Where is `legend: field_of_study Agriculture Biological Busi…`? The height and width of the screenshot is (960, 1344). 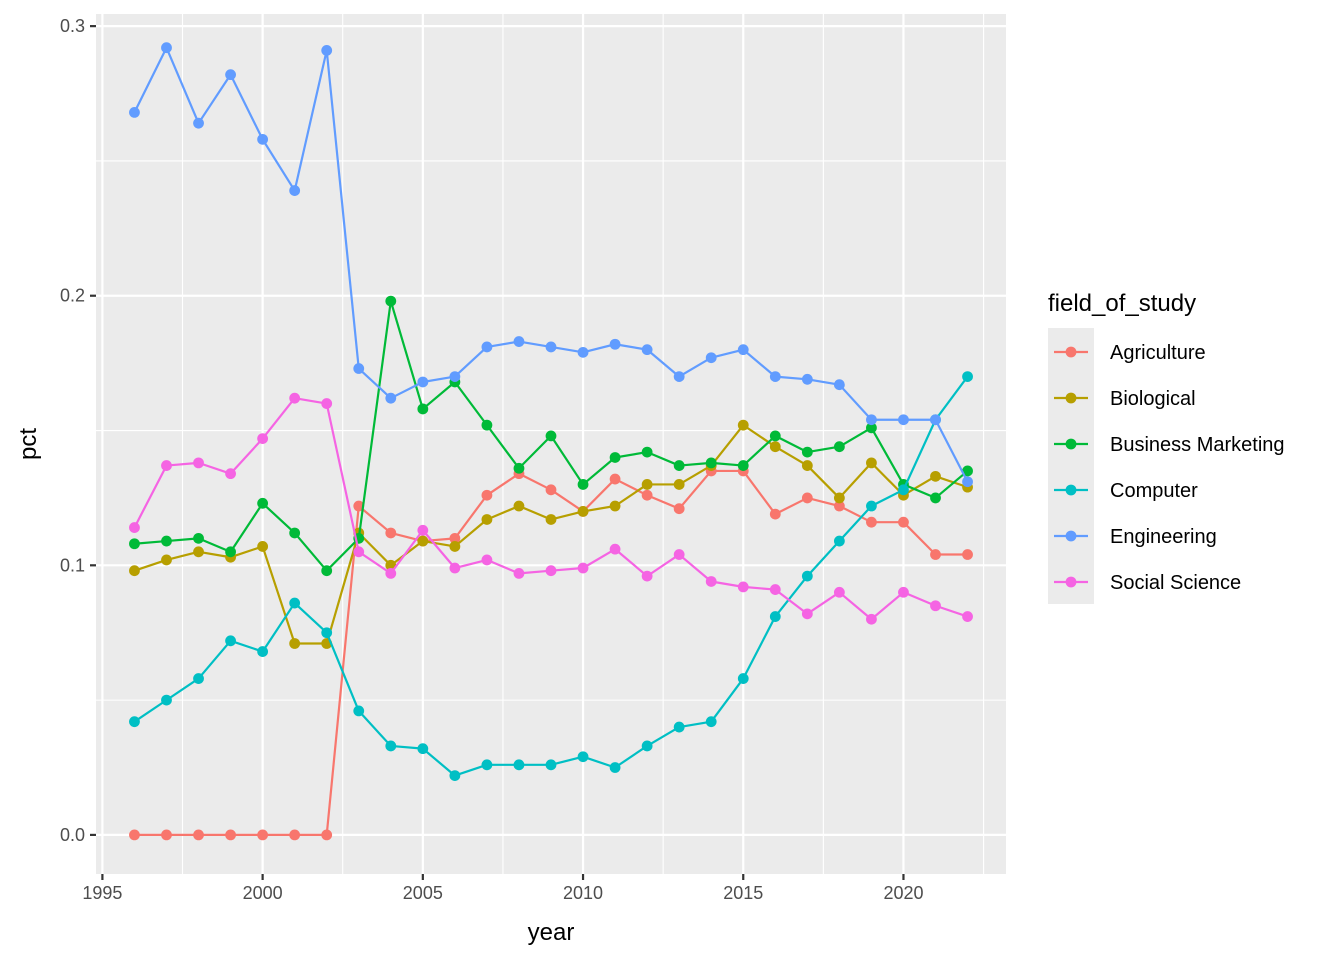
legend: field_of_study Agriculture Biological Busi… is located at coordinates (1166, 447).